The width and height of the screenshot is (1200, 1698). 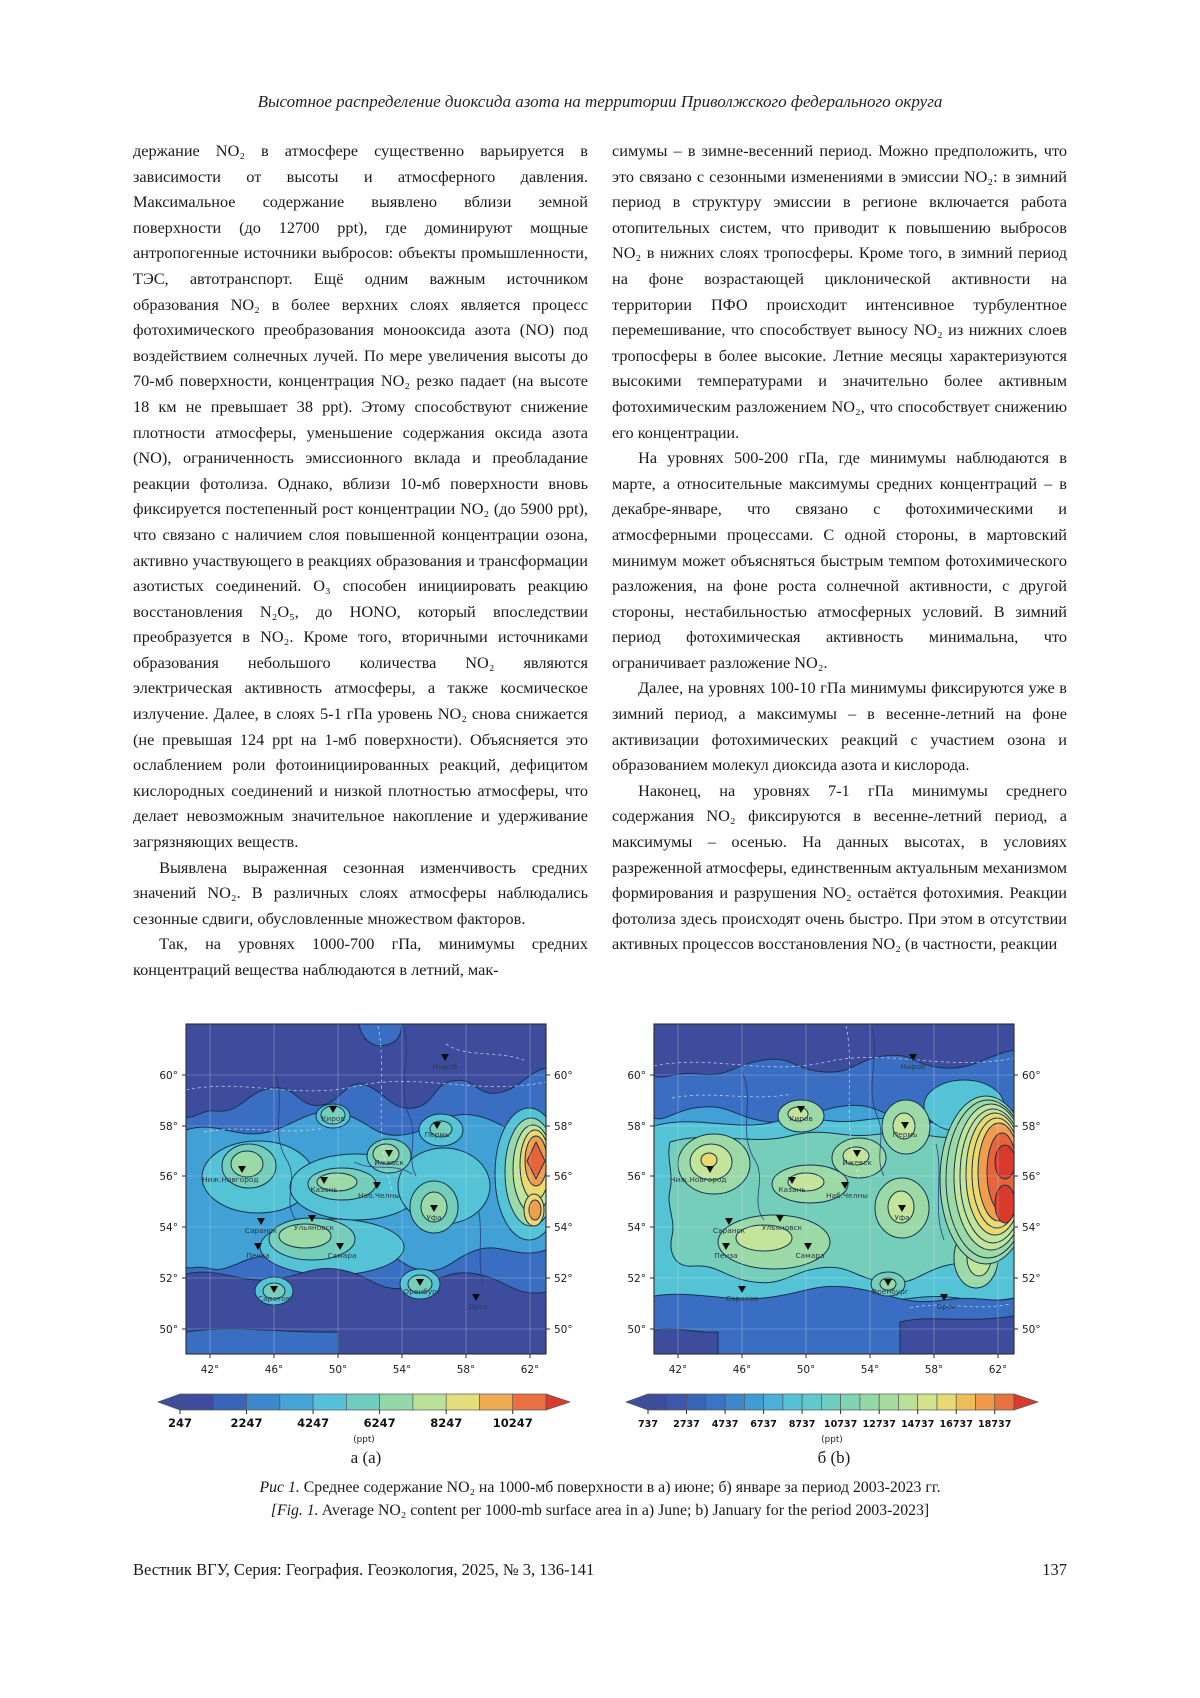 I want to click on city-label: Саратов, so click(x=274, y=1298).